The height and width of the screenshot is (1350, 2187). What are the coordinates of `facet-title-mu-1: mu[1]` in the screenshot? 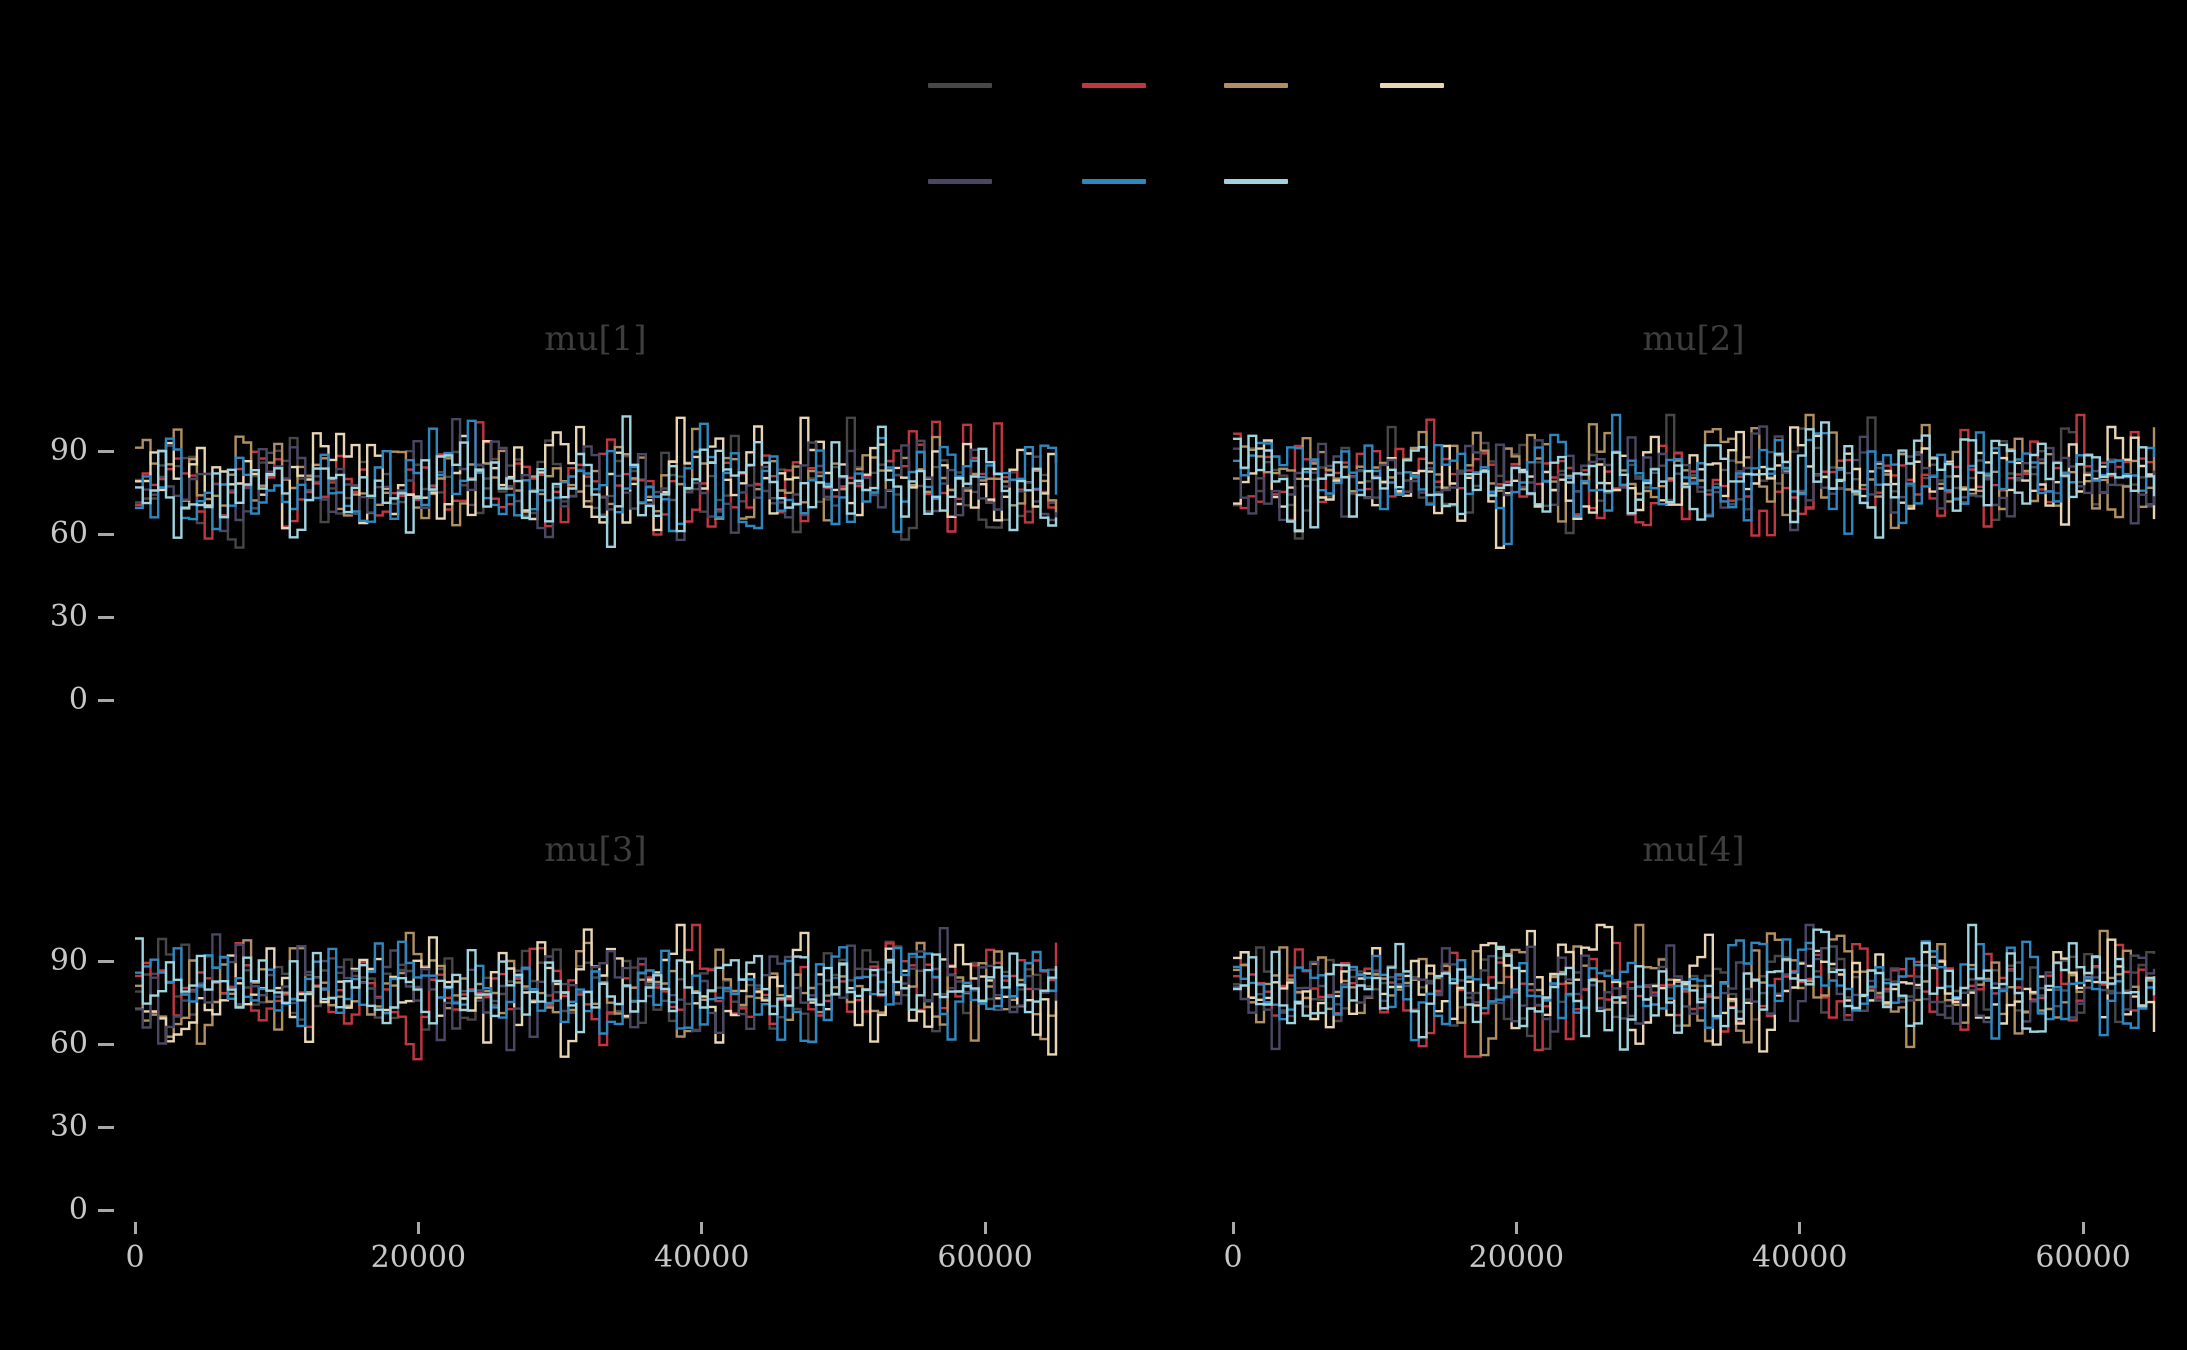 It's located at (595, 339).